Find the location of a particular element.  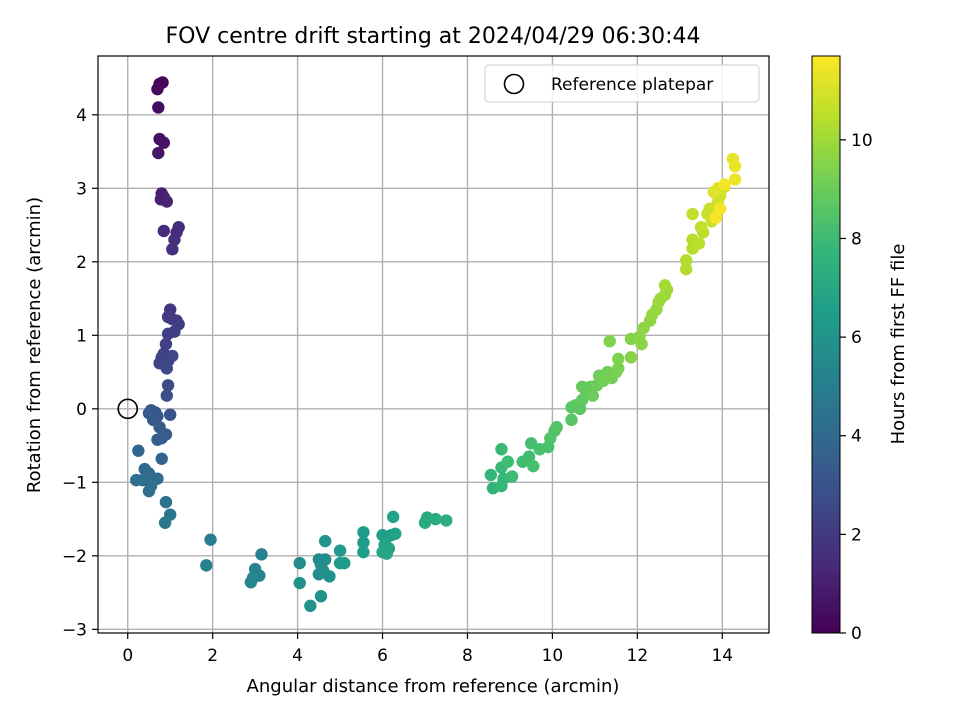

x-axis-label: Angular distance from reference (arcmin) is located at coordinates (433, 686).